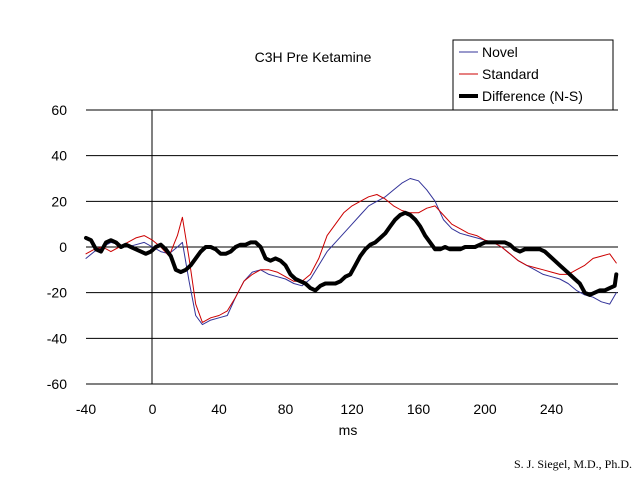 The height and width of the screenshot is (480, 640). Describe the element at coordinates (57, 384) in the screenshot. I see `y-tick-label: -60` at that location.